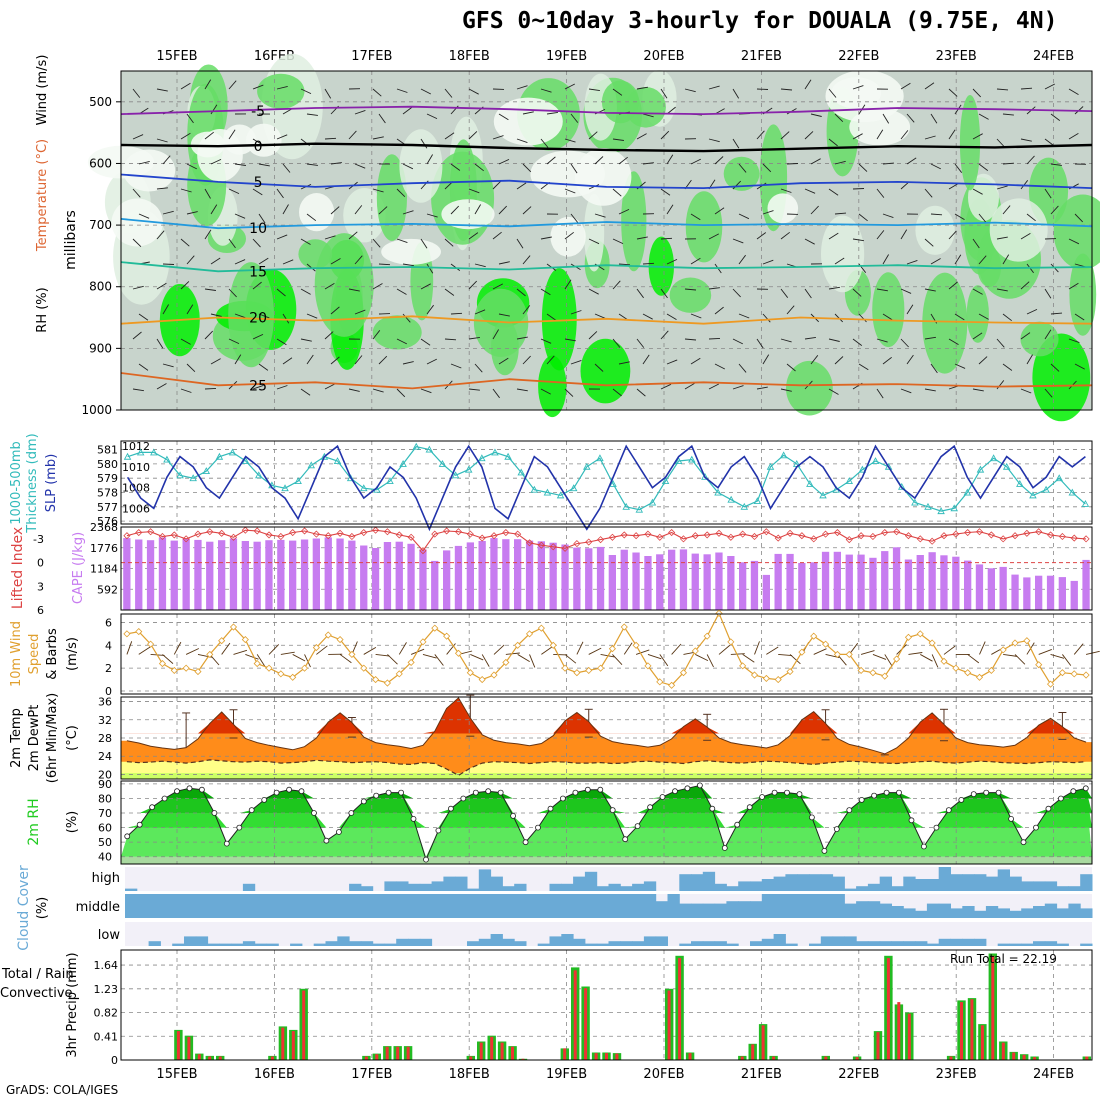  I want to click on thickness-axis-label-1: 1000-500mb, so click(16, 483).